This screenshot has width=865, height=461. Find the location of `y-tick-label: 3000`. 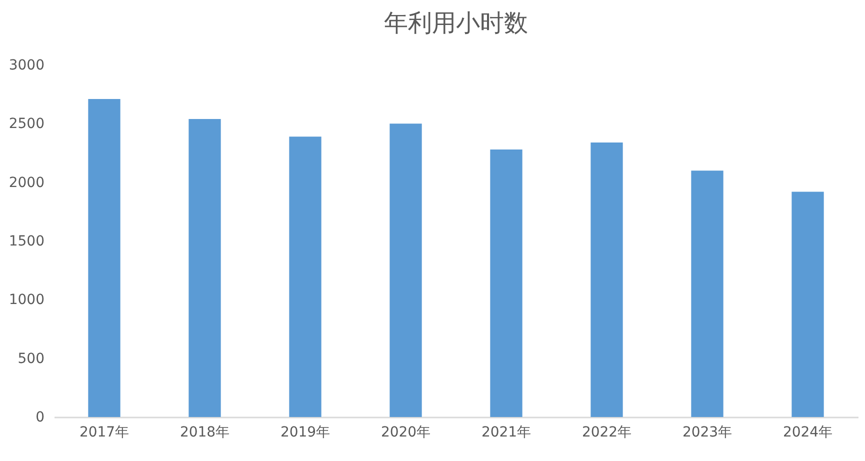

y-tick-label: 3000 is located at coordinates (26, 66).